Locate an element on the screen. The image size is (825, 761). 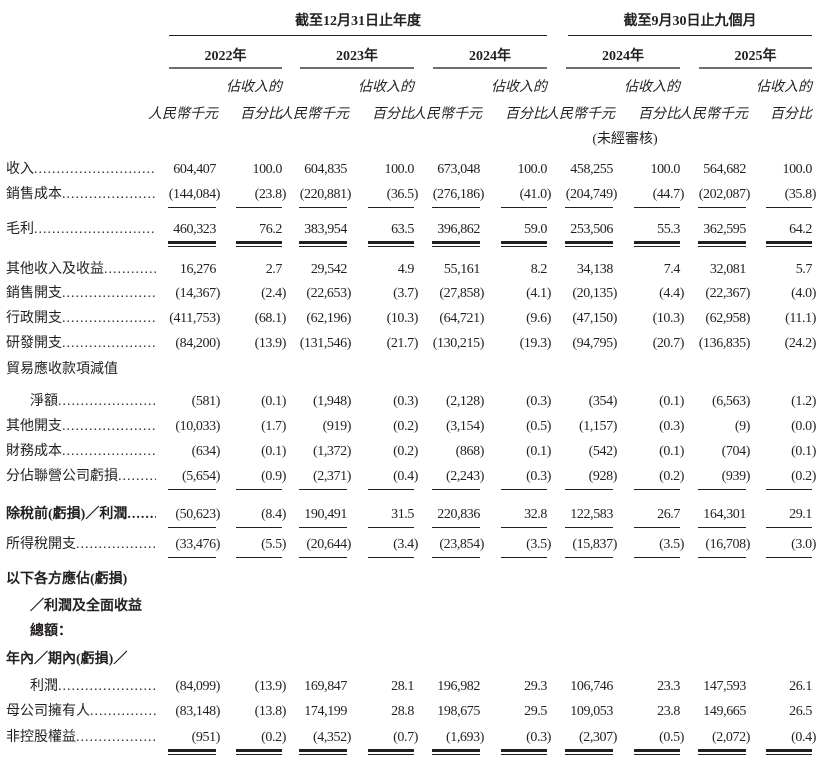
percent-cell: 55.3 is located at coordinates (668, 229).